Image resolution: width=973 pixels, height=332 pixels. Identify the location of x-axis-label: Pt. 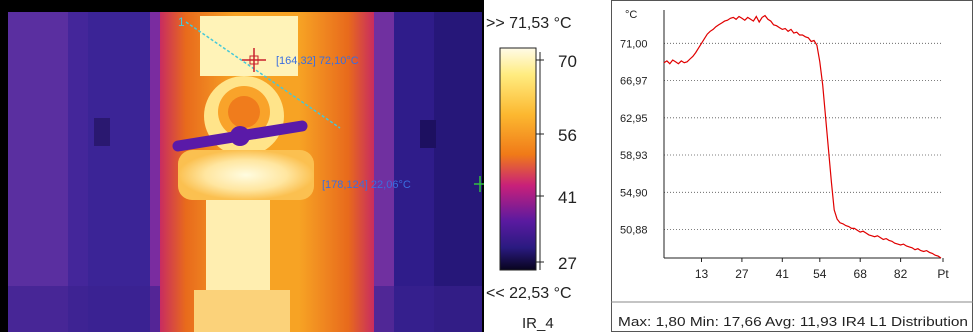
(943, 274).